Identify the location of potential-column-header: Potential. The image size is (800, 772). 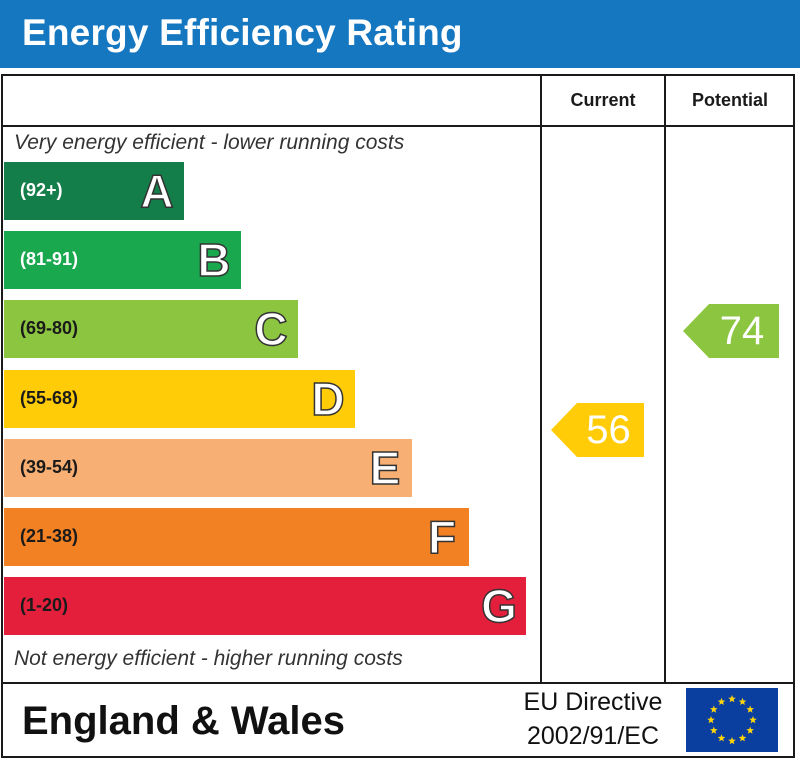
(729, 100).